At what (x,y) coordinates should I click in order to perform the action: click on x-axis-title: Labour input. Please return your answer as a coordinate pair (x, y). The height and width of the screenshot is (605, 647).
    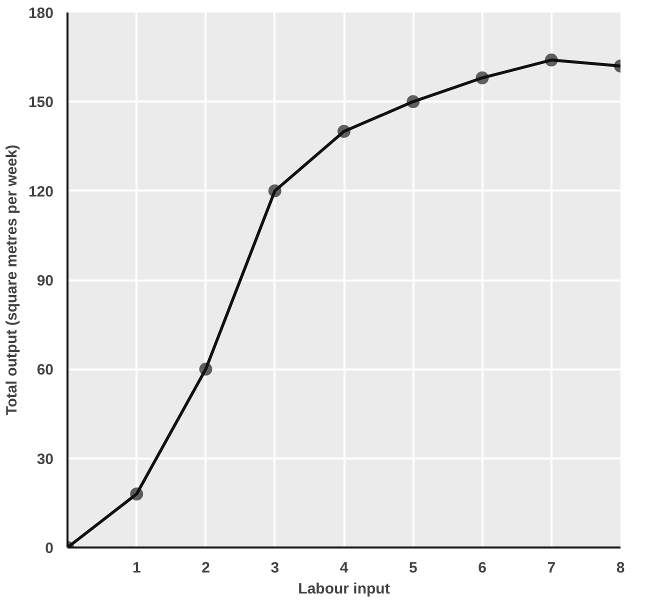
    Looking at the image, I should click on (344, 589).